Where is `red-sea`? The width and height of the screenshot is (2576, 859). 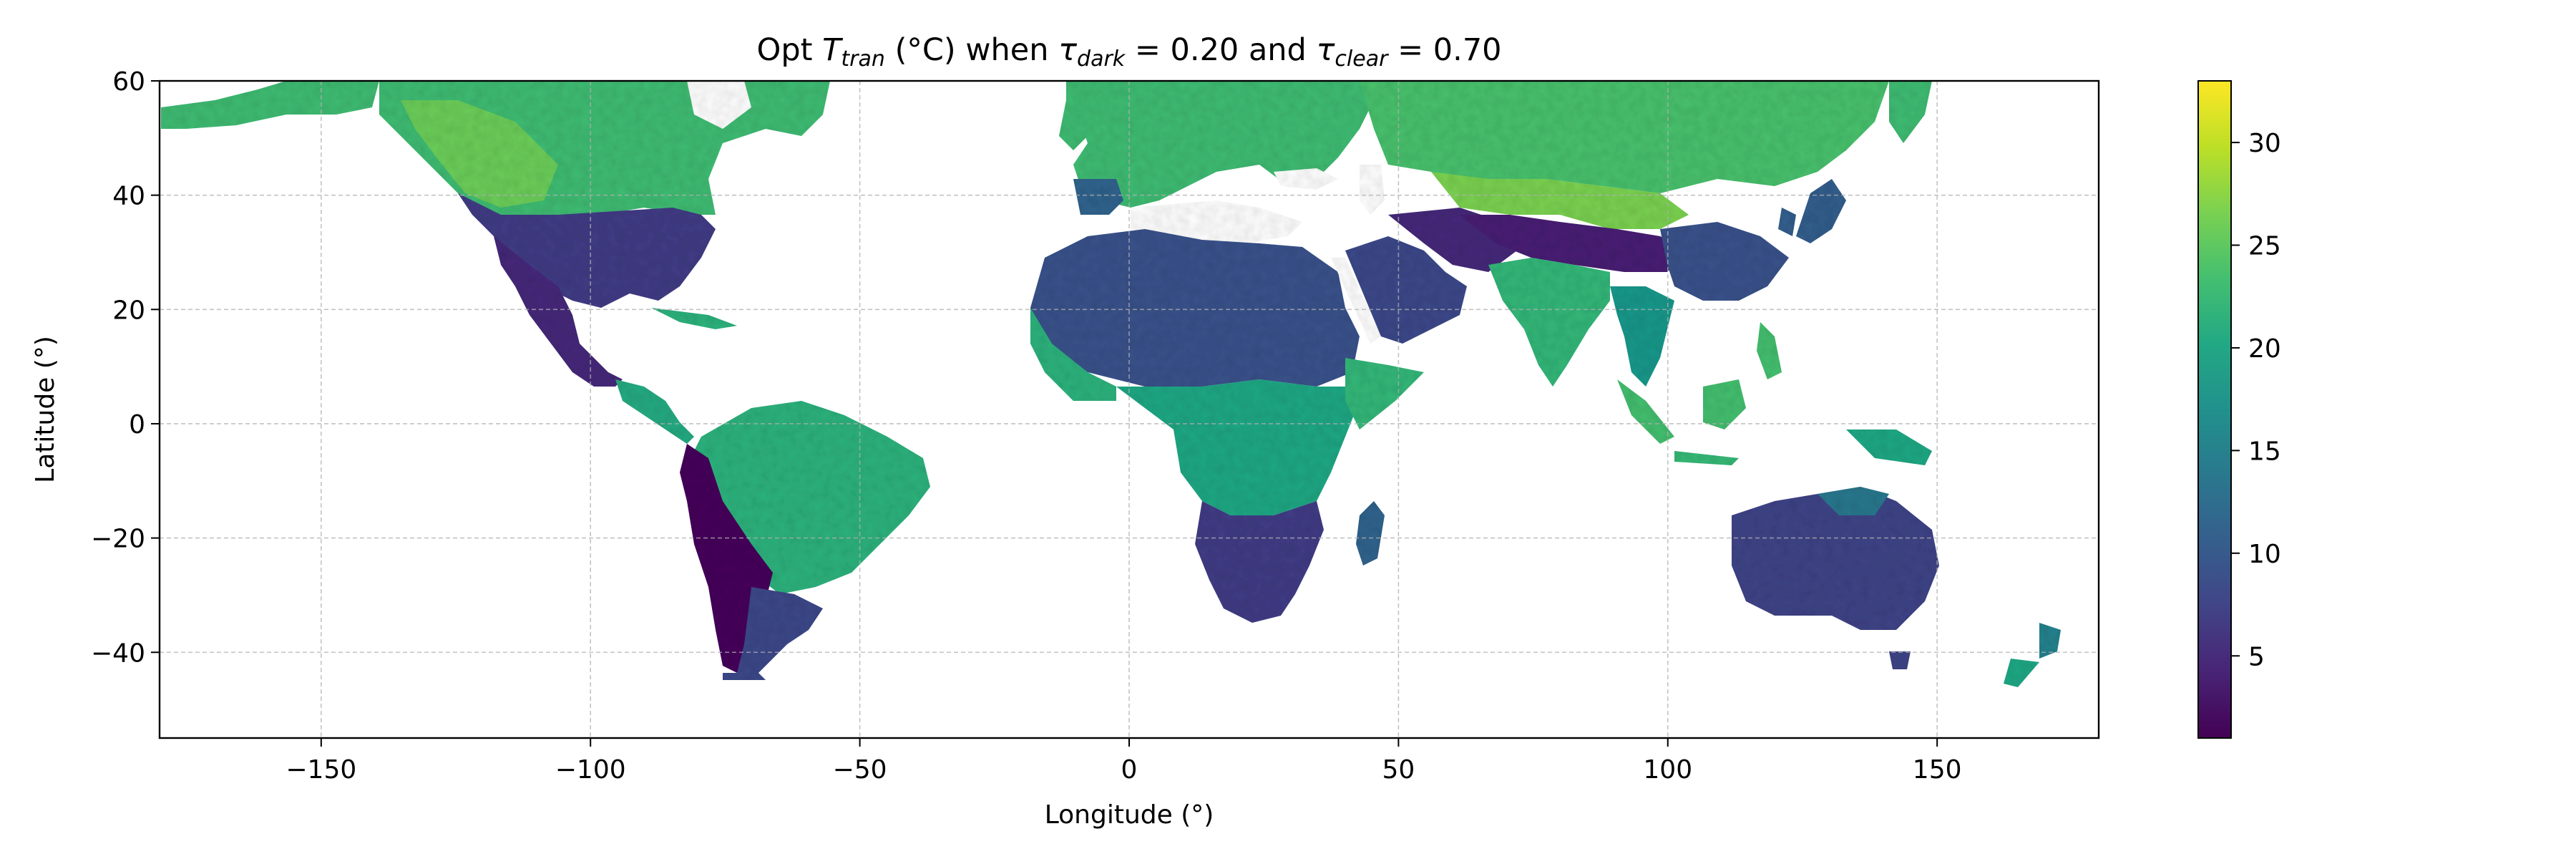
red-sea is located at coordinates (1356, 301).